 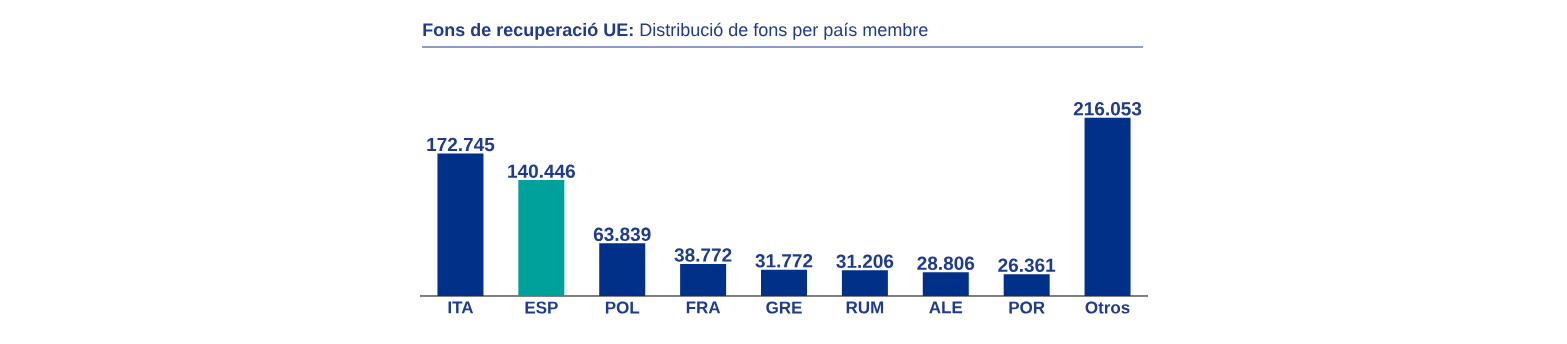 What do you see at coordinates (1107, 307) in the screenshot?
I see `x-tick-label: Otros` at bounding box center [1107, 307].